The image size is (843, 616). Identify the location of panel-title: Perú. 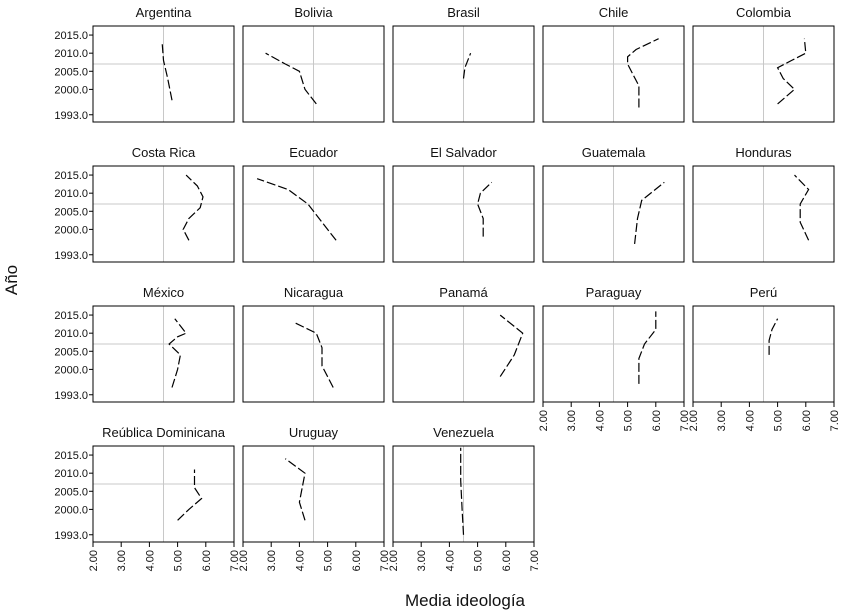
(763, 292).